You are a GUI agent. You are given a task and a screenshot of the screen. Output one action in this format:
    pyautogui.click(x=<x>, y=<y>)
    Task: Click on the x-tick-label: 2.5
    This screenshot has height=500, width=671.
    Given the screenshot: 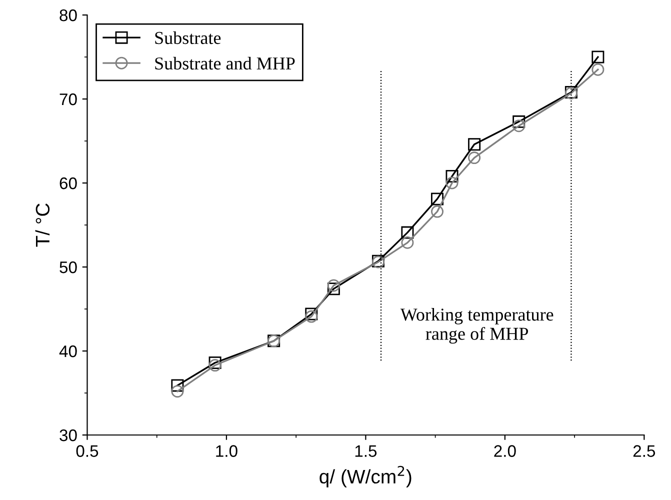 What is the action you would take?
    pyautogui.click(x=644, y=451)
    